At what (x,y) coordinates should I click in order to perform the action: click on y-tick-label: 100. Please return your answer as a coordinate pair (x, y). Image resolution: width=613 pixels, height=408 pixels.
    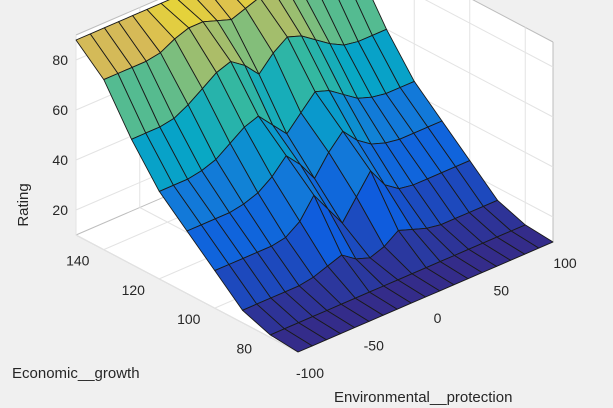
    Looking at the image, I should click on (189, 319).